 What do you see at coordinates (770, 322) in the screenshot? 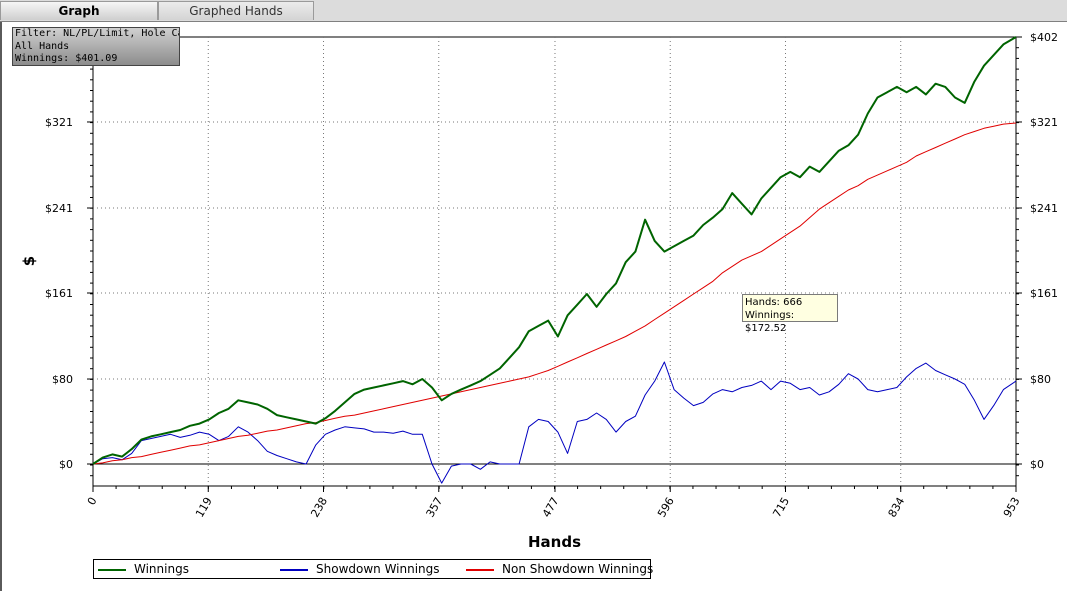
I see `tooltip-winnings: Winnings: $172.52` at bounding box center [770, 322].